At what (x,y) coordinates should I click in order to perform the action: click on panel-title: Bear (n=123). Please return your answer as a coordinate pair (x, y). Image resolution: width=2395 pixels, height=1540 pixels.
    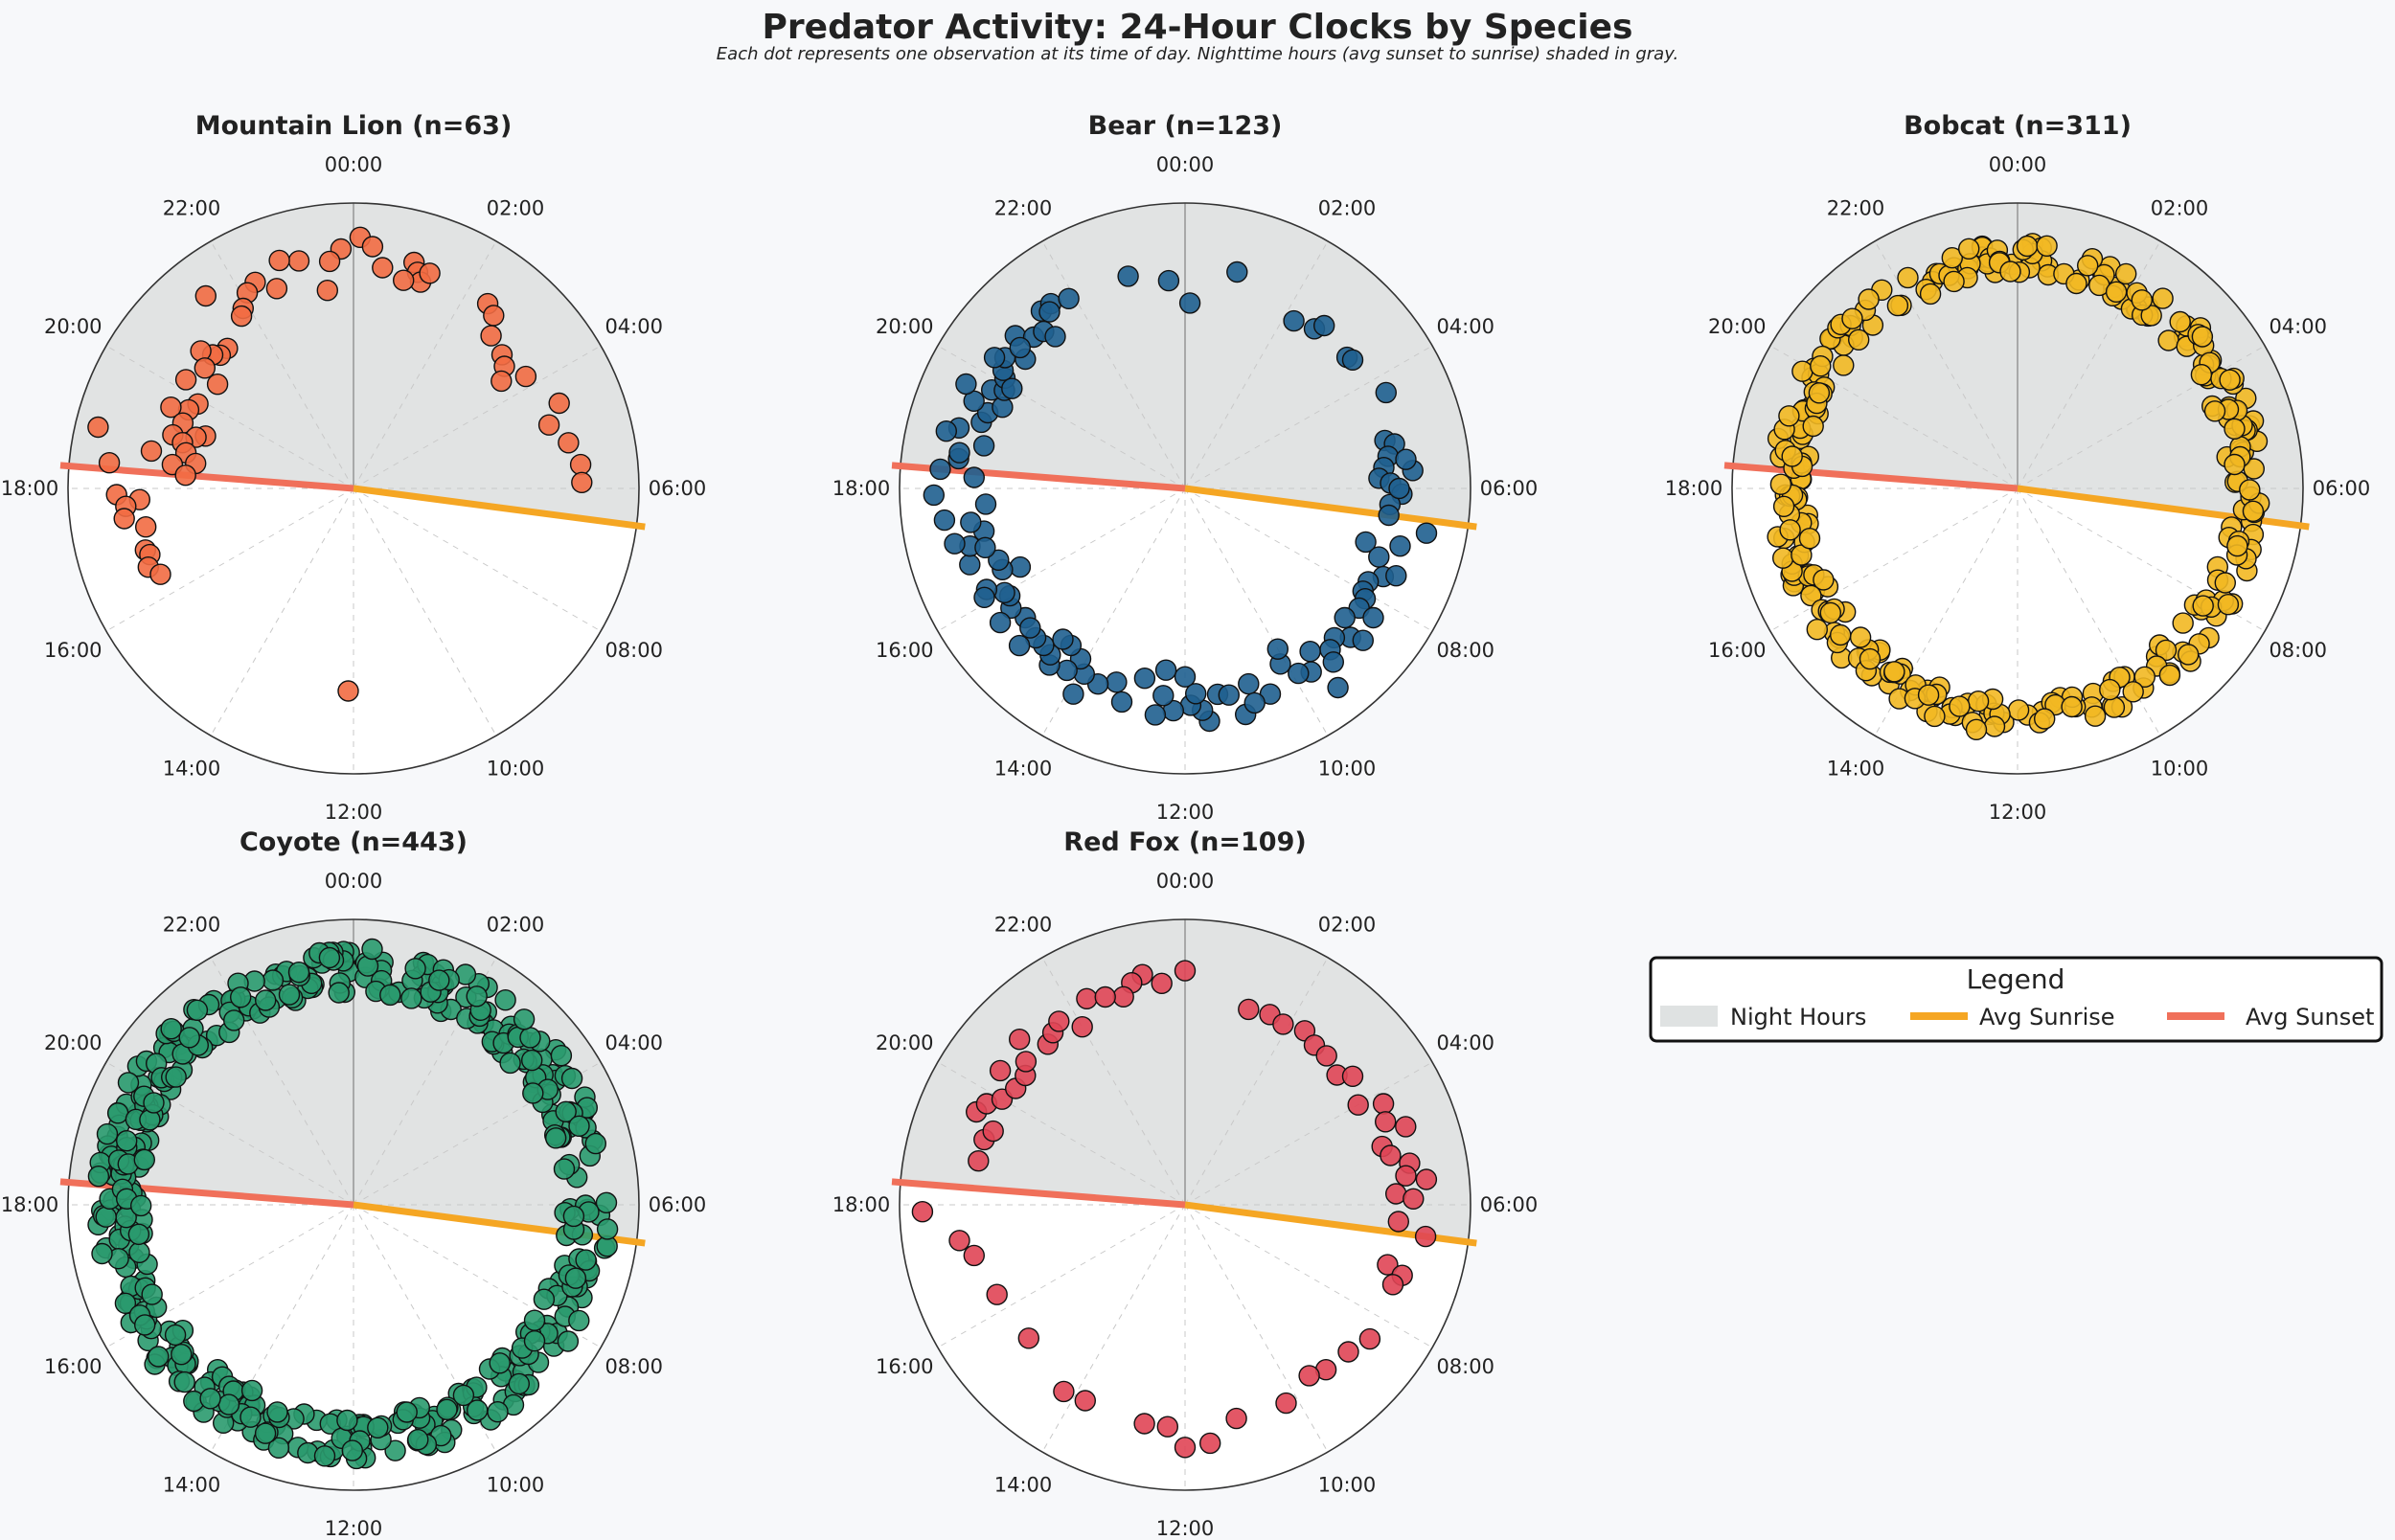
    Looking at the image, I should click on (1185, 126).